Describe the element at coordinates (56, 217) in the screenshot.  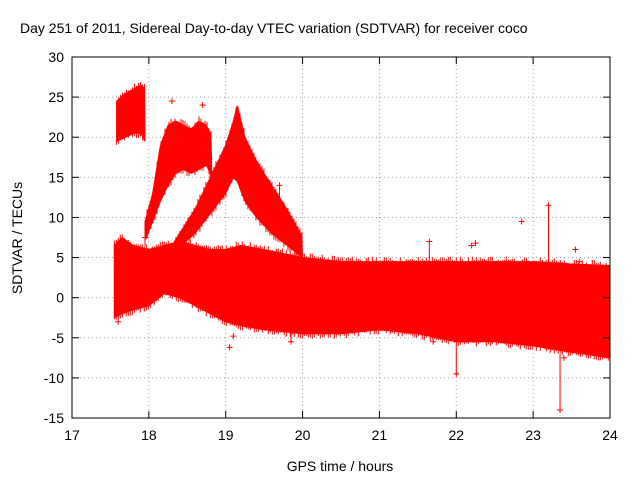
I see `y-tick-label: 10` at that location.